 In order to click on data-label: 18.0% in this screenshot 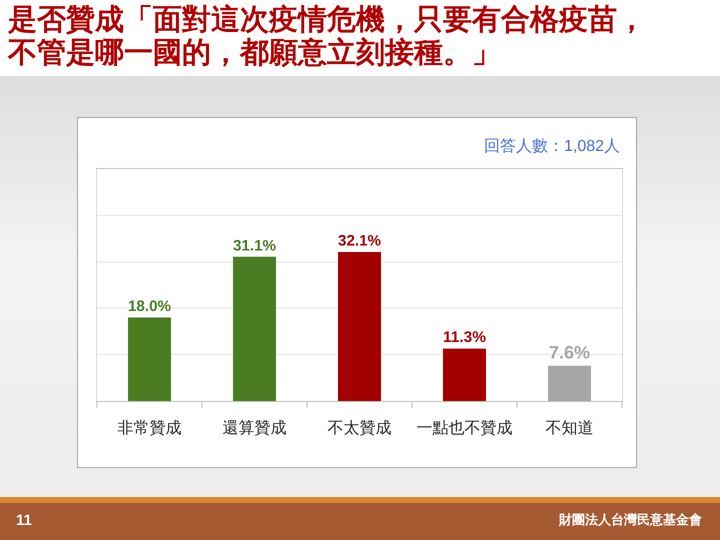, I will do `click(150, 307)`.